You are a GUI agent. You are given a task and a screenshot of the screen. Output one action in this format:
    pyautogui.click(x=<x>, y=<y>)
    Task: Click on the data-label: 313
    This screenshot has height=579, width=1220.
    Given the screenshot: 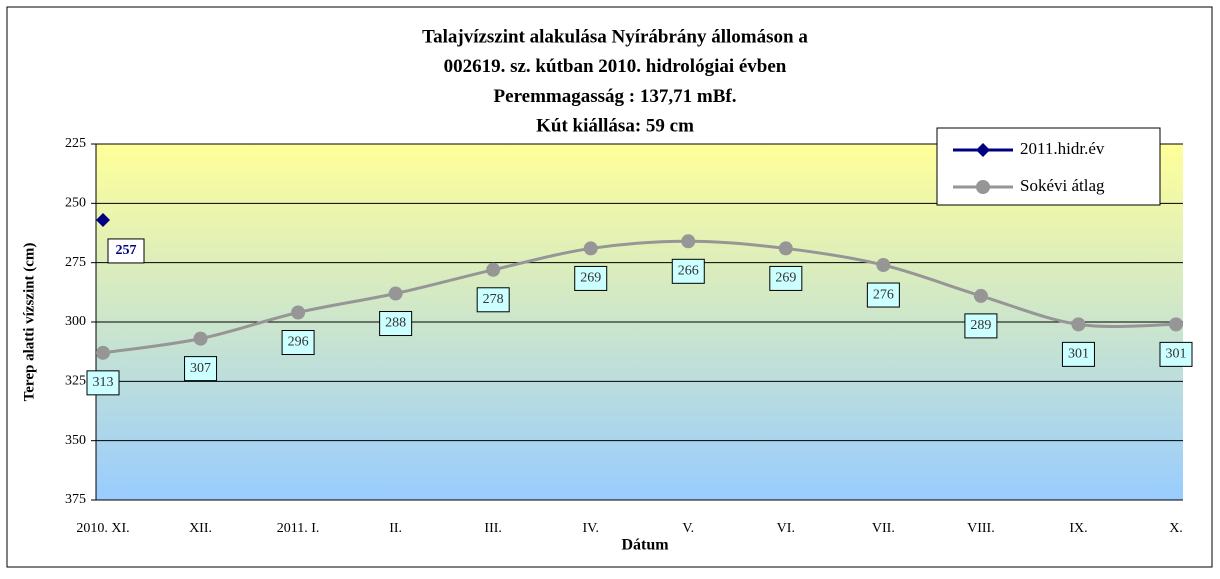 What is the action you would take?
    pyautogui.click(x=103, y=383)
    